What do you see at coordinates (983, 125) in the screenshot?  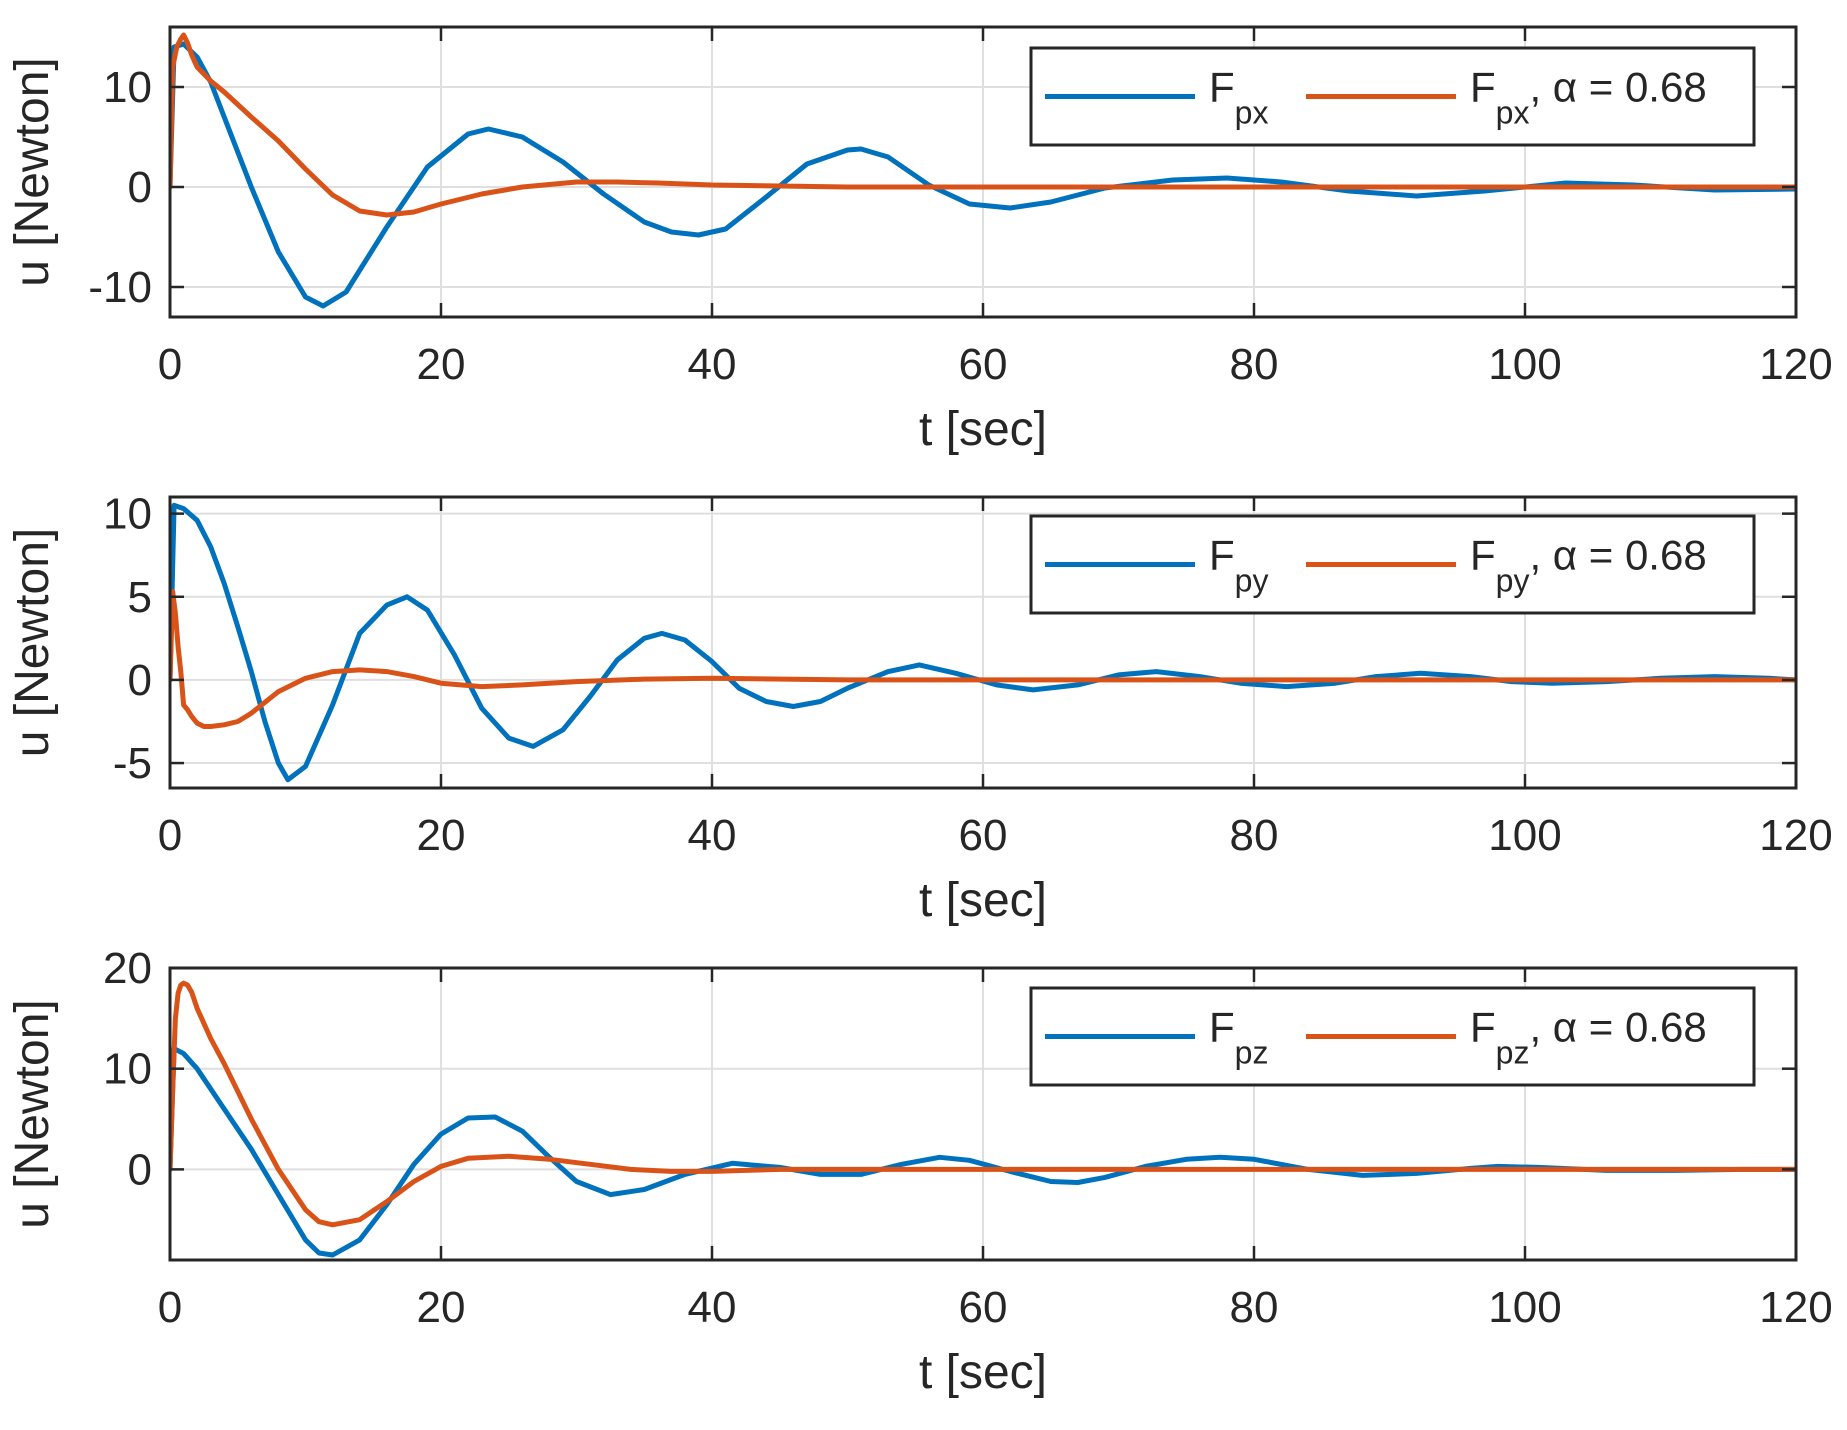 I see `series-line-Fpx, α = 0.68` at bounding box center [983, 125].